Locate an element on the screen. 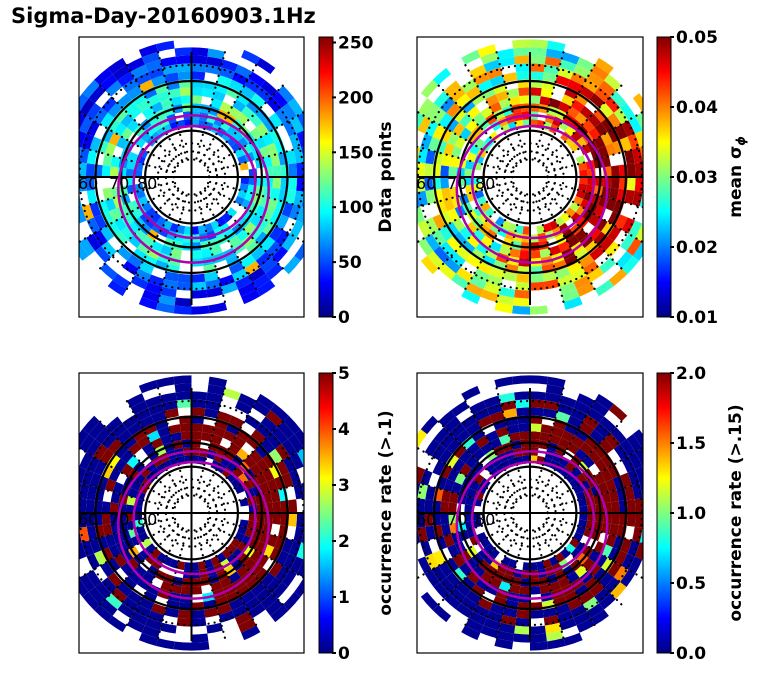 The width and height of the screenshot is (759, 674). latitude-label: 80 is located at coordinates (147, 519).